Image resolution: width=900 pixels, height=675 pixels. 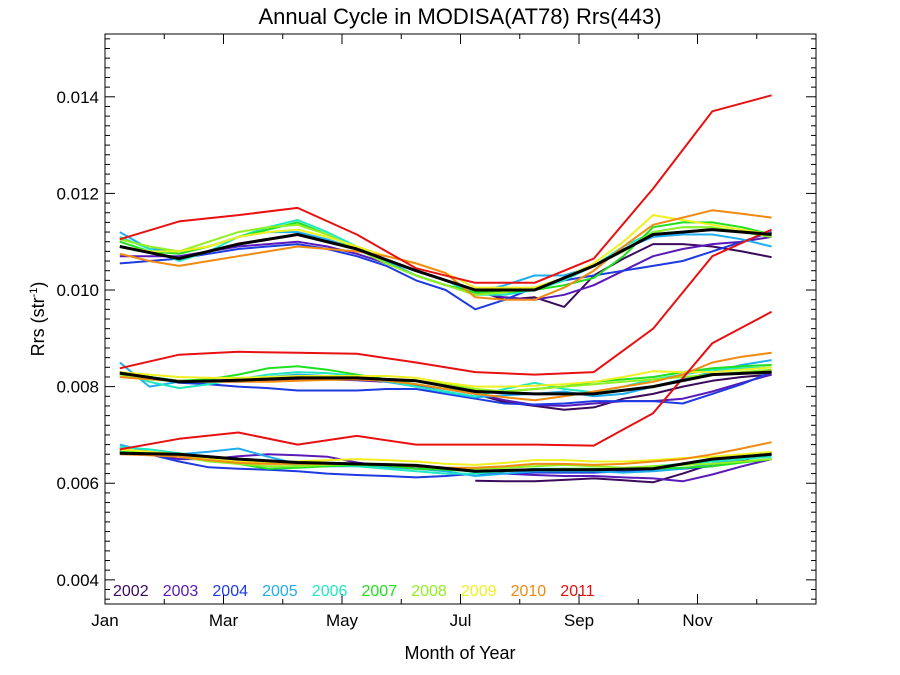 What do you see at coordinates (330, 591) in the screenshot?
I see `legend-item-2006: 2006` at bounding box center [330, 591].